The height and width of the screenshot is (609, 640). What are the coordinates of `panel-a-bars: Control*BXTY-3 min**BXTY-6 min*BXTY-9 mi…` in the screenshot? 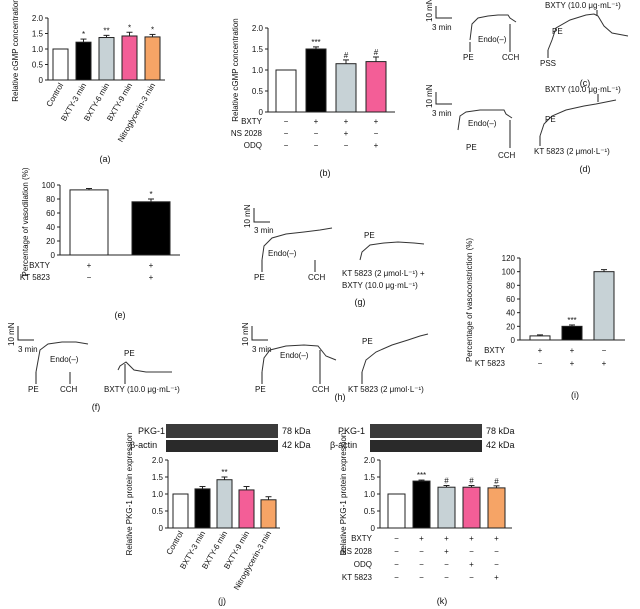 It's located at (103, 83).